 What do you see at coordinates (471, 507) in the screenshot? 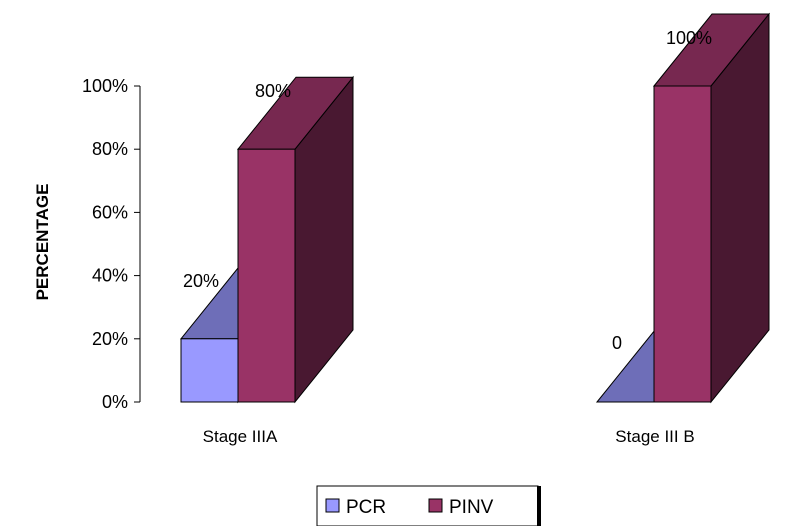
I see `legend-label-pinv: PINV` at bounding box center [471, 507].